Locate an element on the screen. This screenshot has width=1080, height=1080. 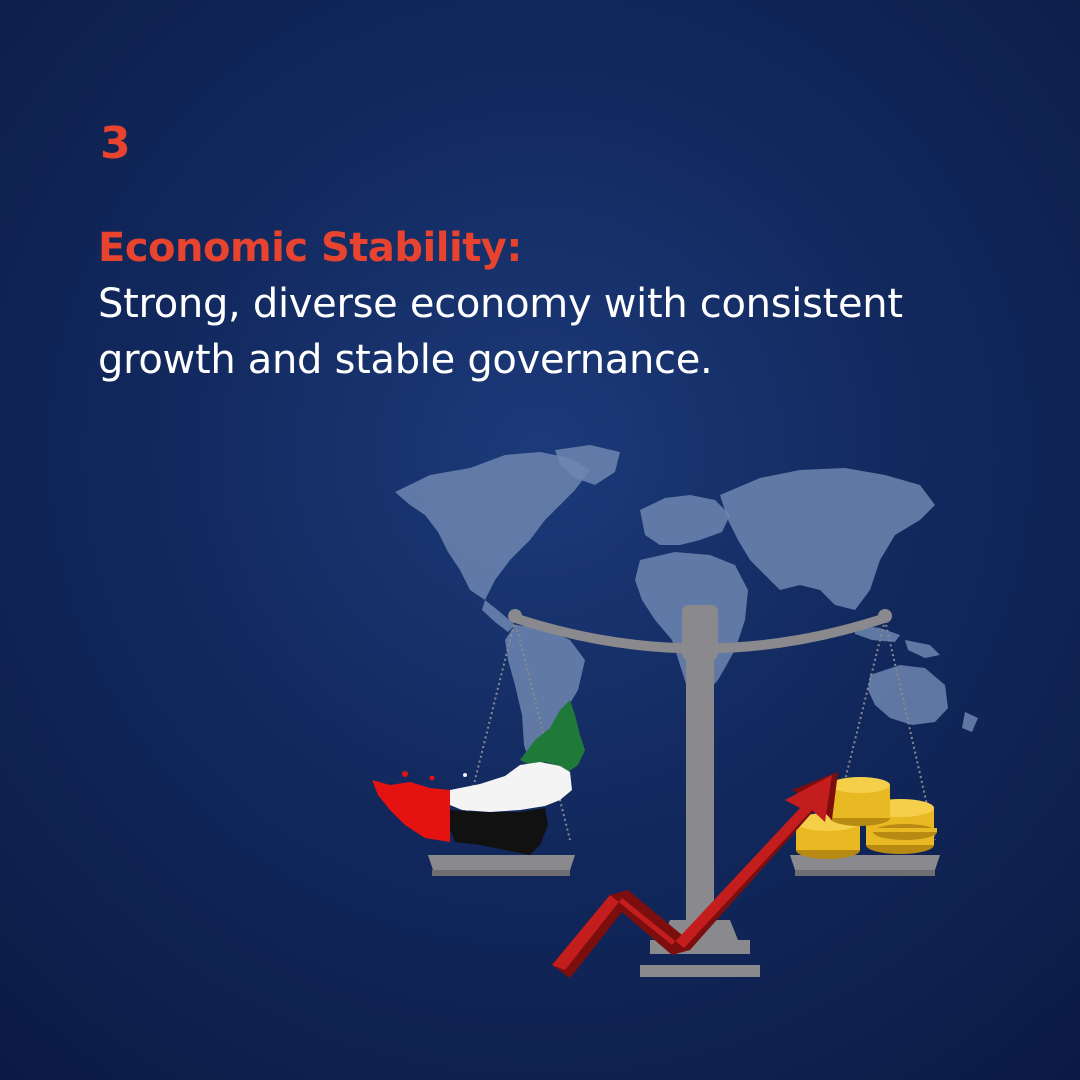
growth-arrow-icon is located at coordinates (695, 875).